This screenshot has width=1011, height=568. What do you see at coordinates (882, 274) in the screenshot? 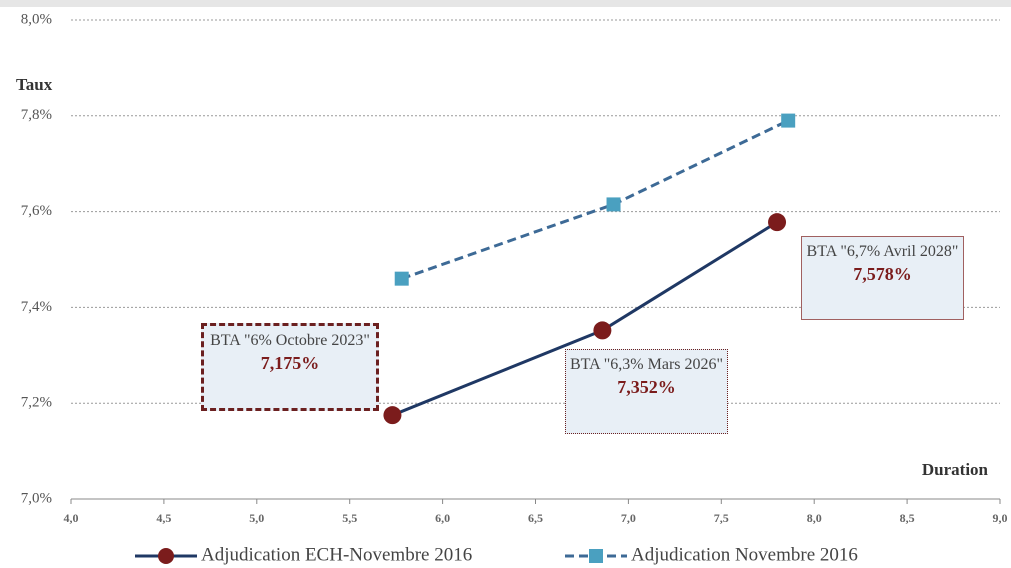
I see `data-label: 7,578%` at bounding box center [882, 274].